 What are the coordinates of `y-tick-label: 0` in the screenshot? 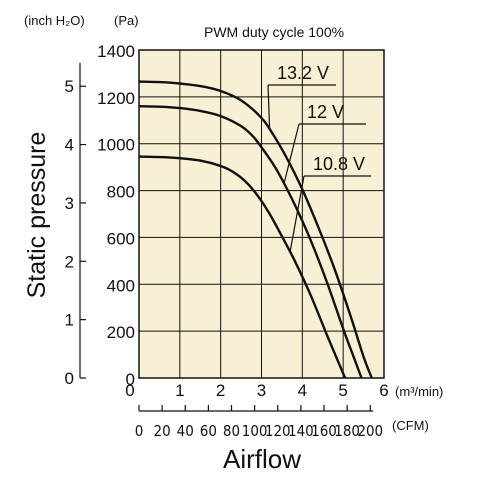 It's located at (130, 379).